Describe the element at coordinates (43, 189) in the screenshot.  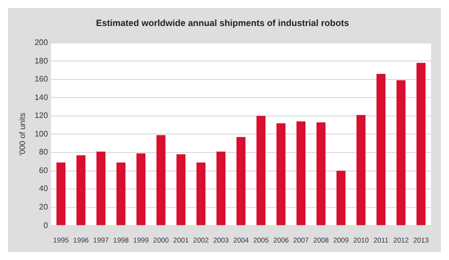
I see `y-tick-label: 40` at that location.